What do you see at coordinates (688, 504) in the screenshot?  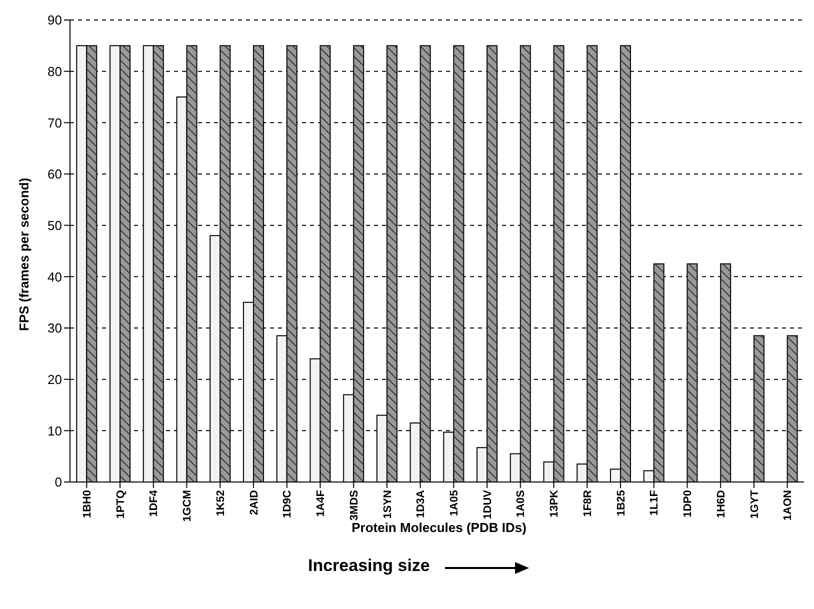 I see `x-tick-label: 1DP0` at bounding box center [688, 504].